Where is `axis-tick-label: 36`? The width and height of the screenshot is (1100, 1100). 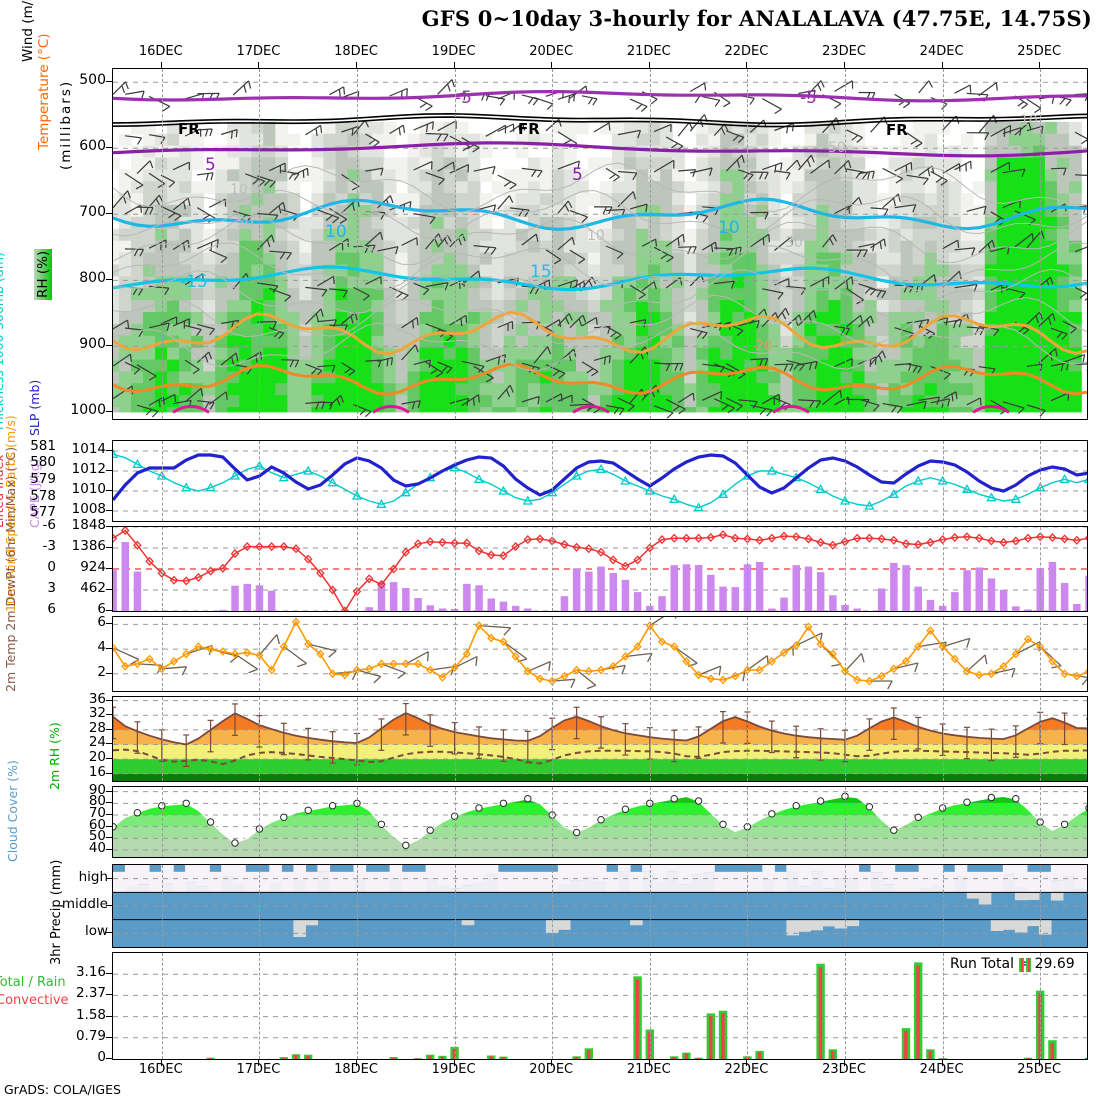 axis-tick-label: 36 is located at coordinates (97, 698).